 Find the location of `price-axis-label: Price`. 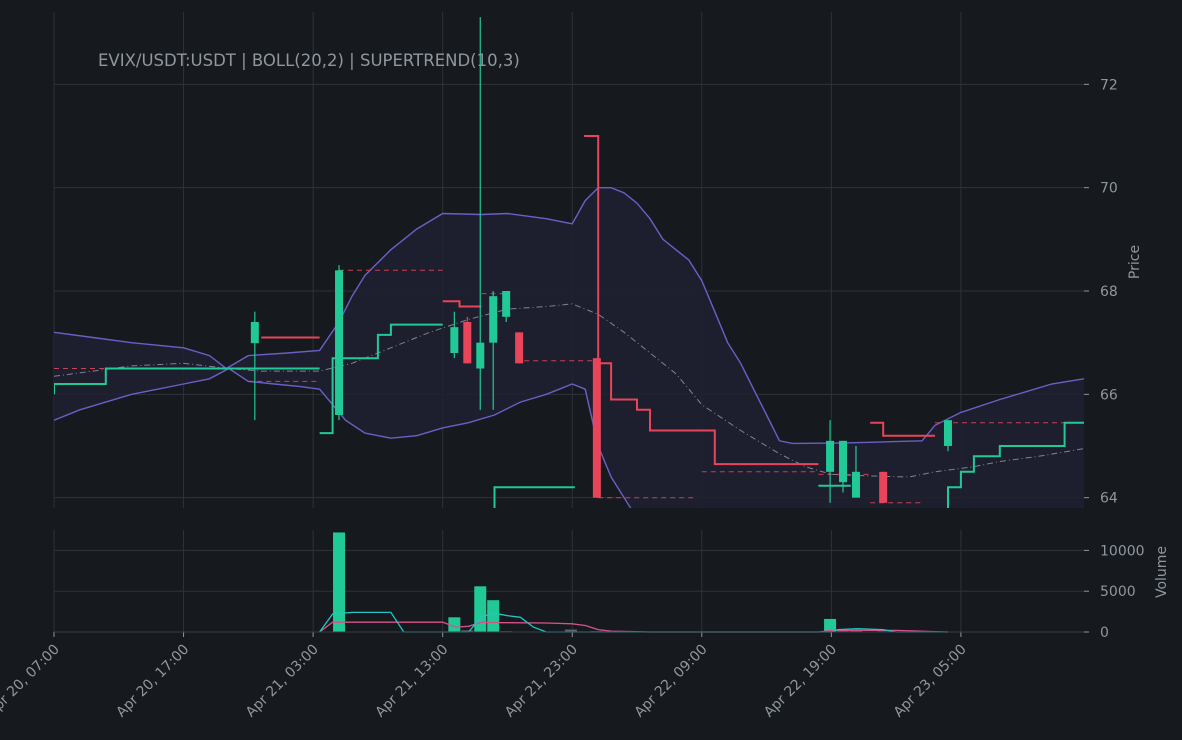

price-axis-label: Price is located at coordinates (1135, 262).